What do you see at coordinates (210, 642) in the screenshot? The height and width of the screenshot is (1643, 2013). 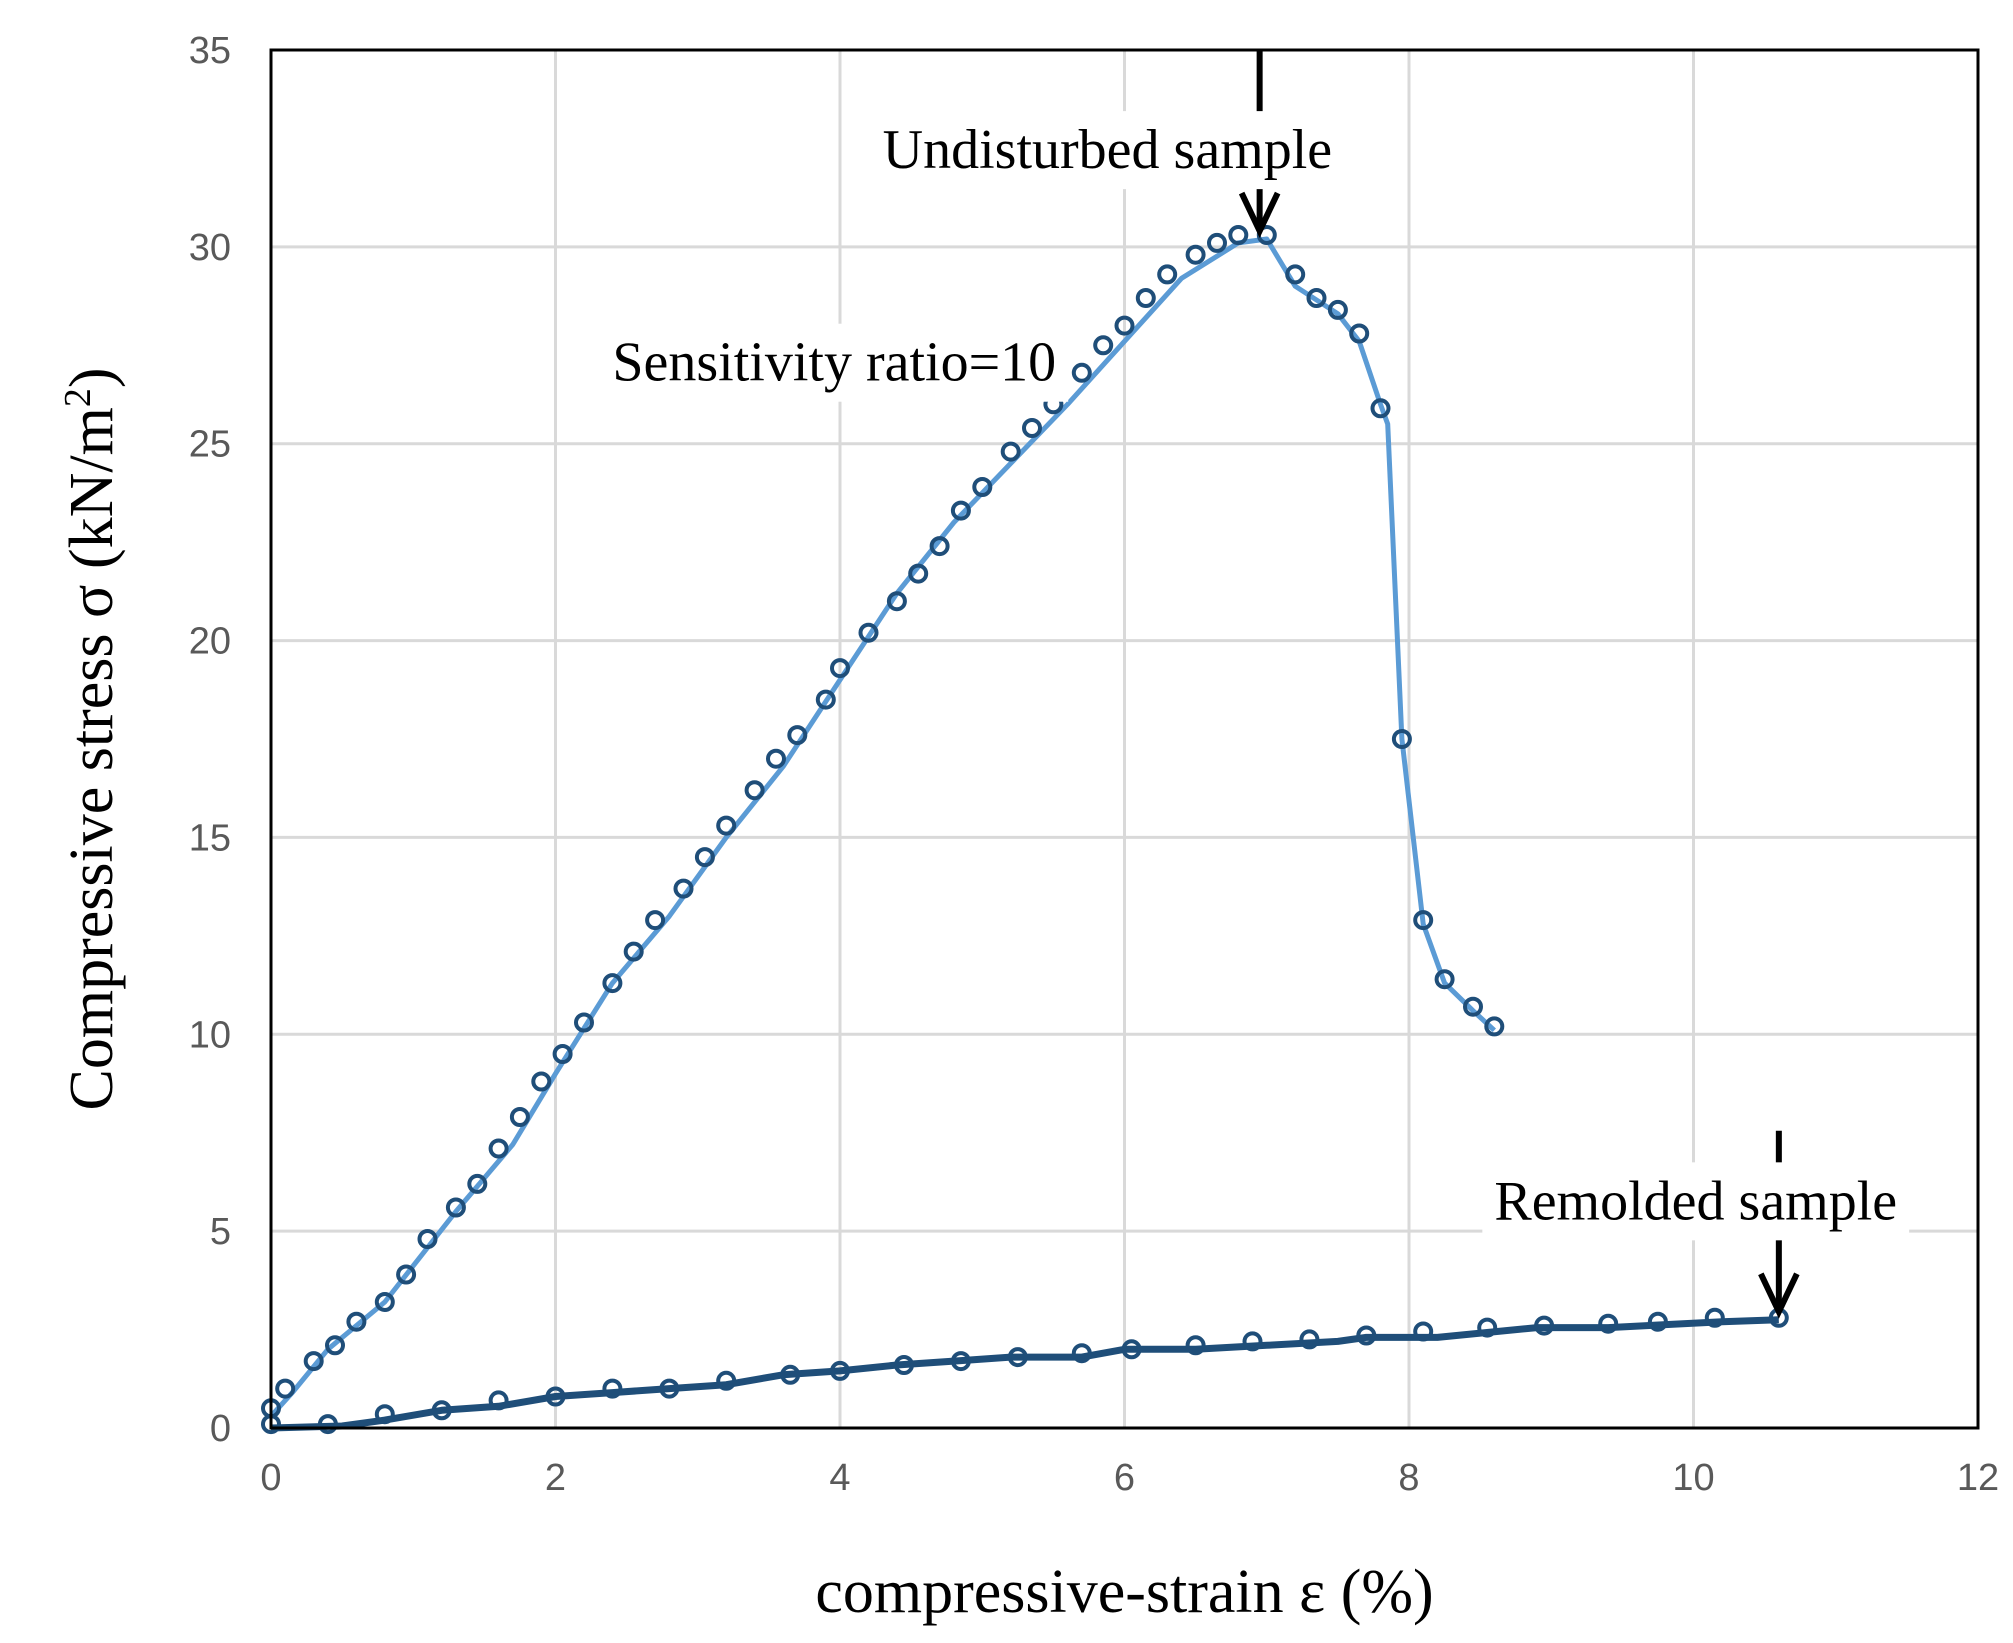 I see `y-tick-label: 20` at bounding box center [210, 642].